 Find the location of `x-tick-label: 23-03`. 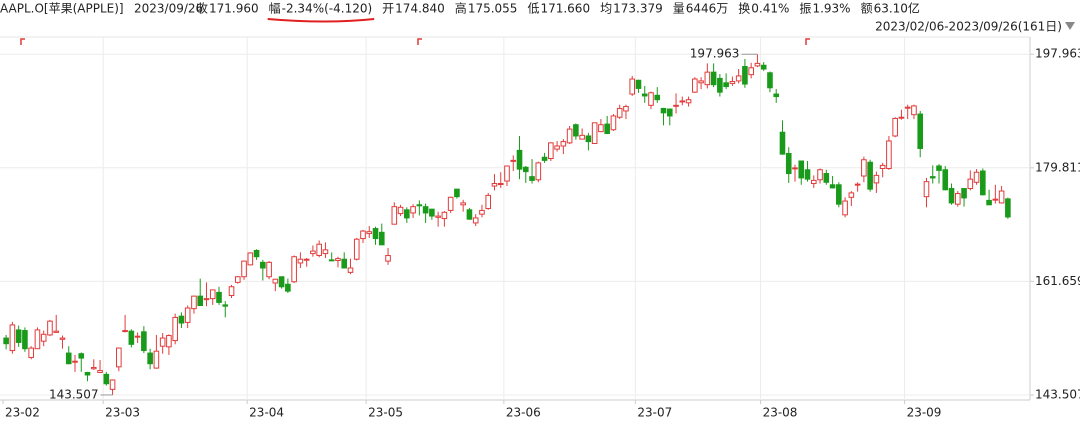

x-tick-label: 23-03 is located at coordinates (122, 413).